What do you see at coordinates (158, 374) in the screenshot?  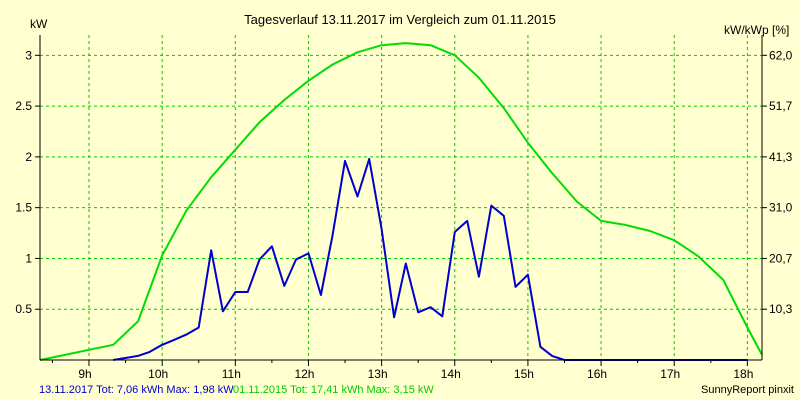 I see `x-tick-label: 10h` at bounding box center [158, 374].